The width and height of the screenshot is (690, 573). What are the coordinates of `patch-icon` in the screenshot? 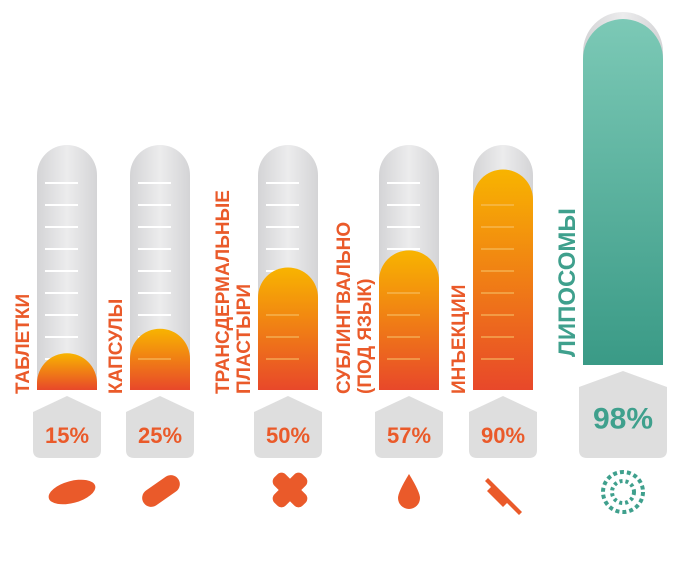 It's located at (290, 490).